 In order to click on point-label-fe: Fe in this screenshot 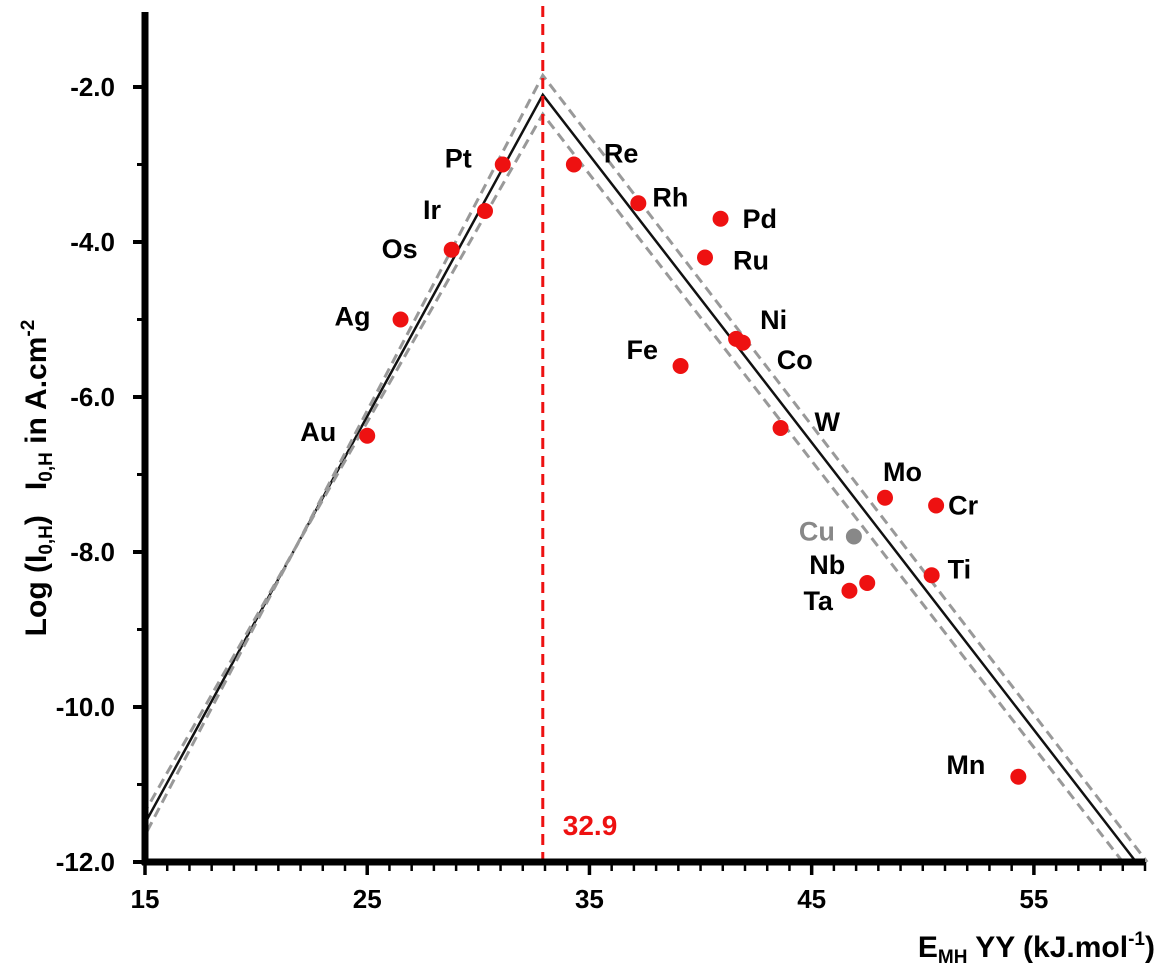, I will do `click(643, 350)`.